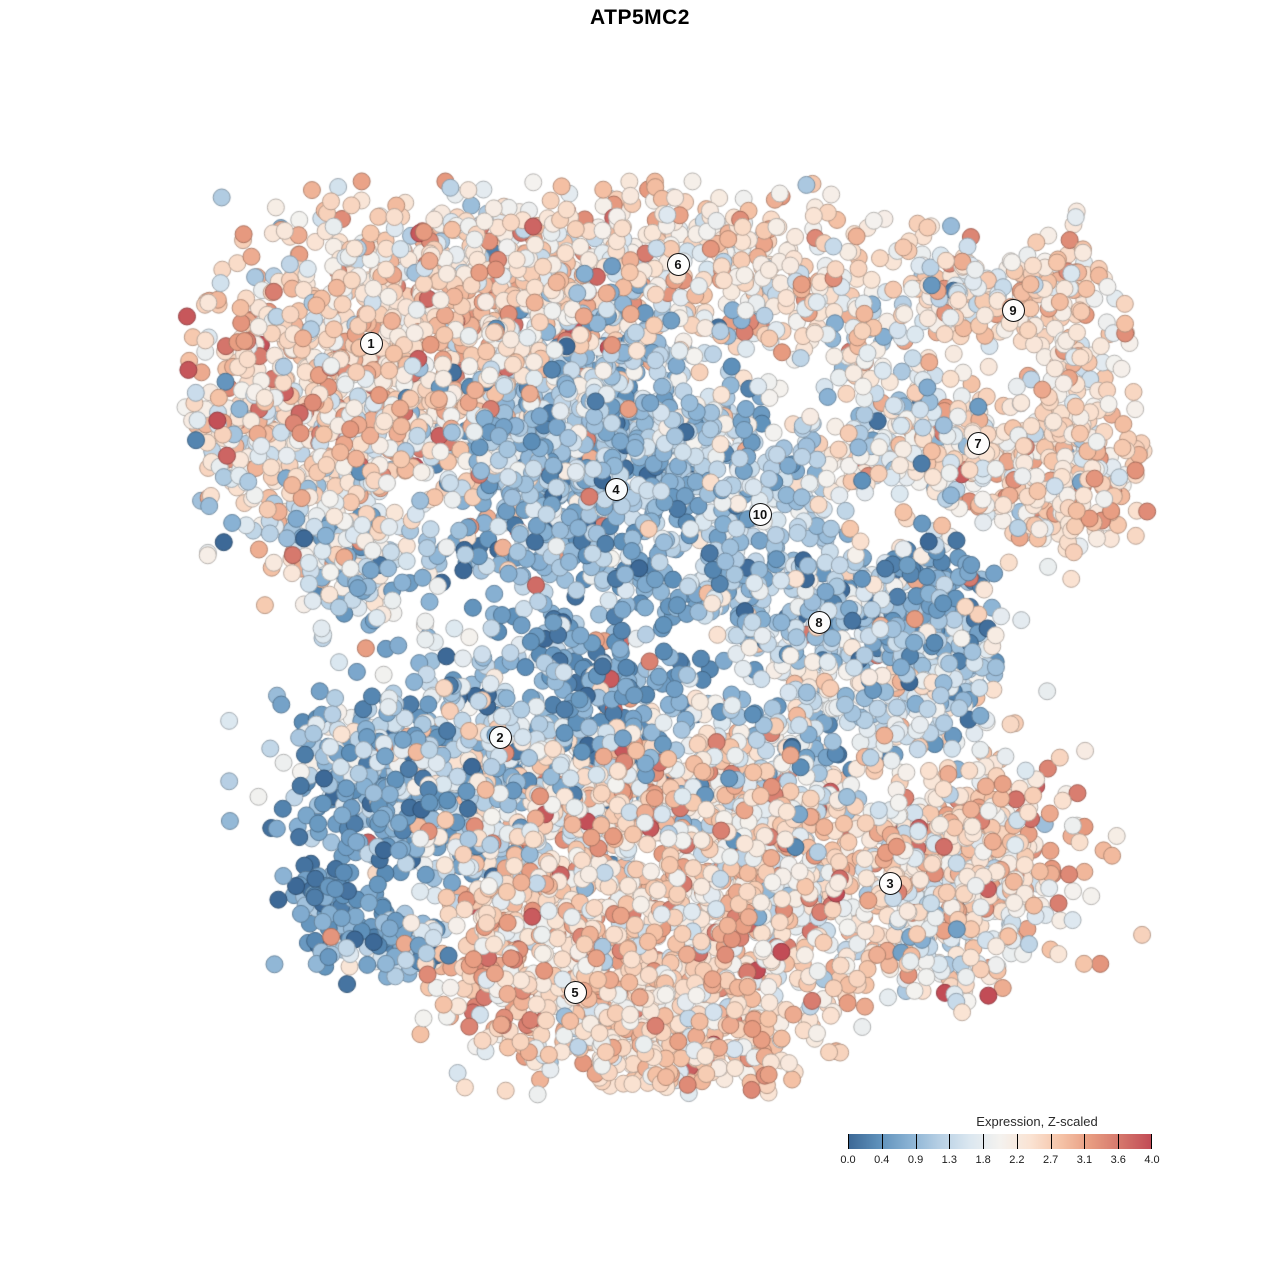 Image resolution: width=1280 pixels, height=1280 pixels. Describe the element at coordinates (371, 343) in the screenshot. I see `cluster-label-1: 1` at that location.